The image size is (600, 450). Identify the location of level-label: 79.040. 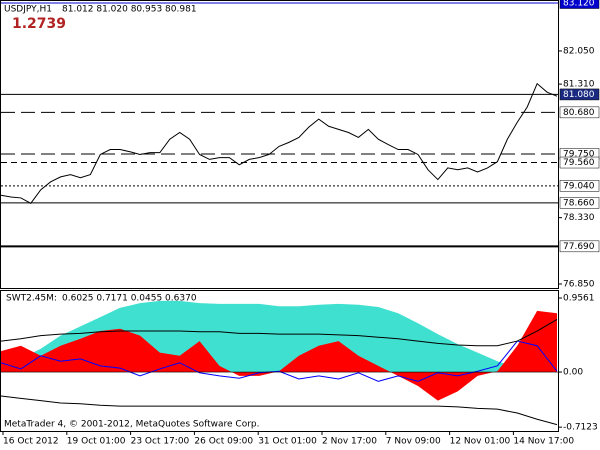
(579, 186).